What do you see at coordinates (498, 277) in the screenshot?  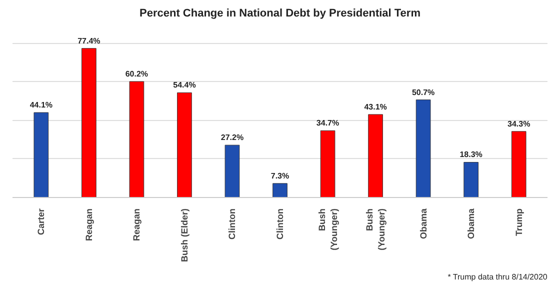 I see `text: * Trump data thru 8/14/2020` at bounding box center [498, 277].